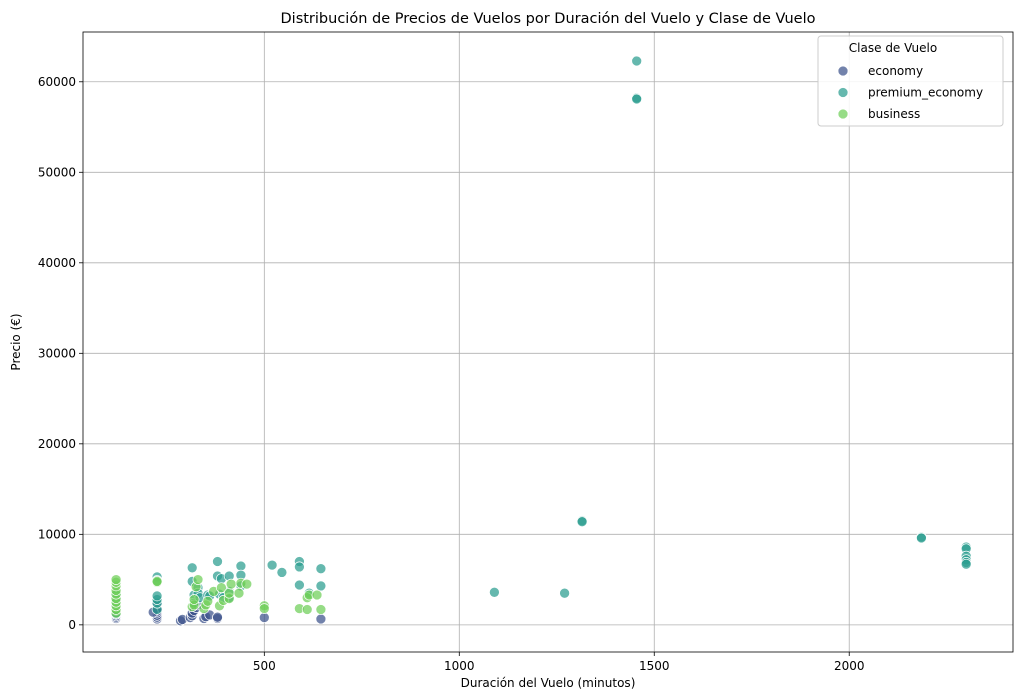 The height and width of the screenshot is (700, 1023). I want to click on y-tick-label: 0, so click(72, 625).